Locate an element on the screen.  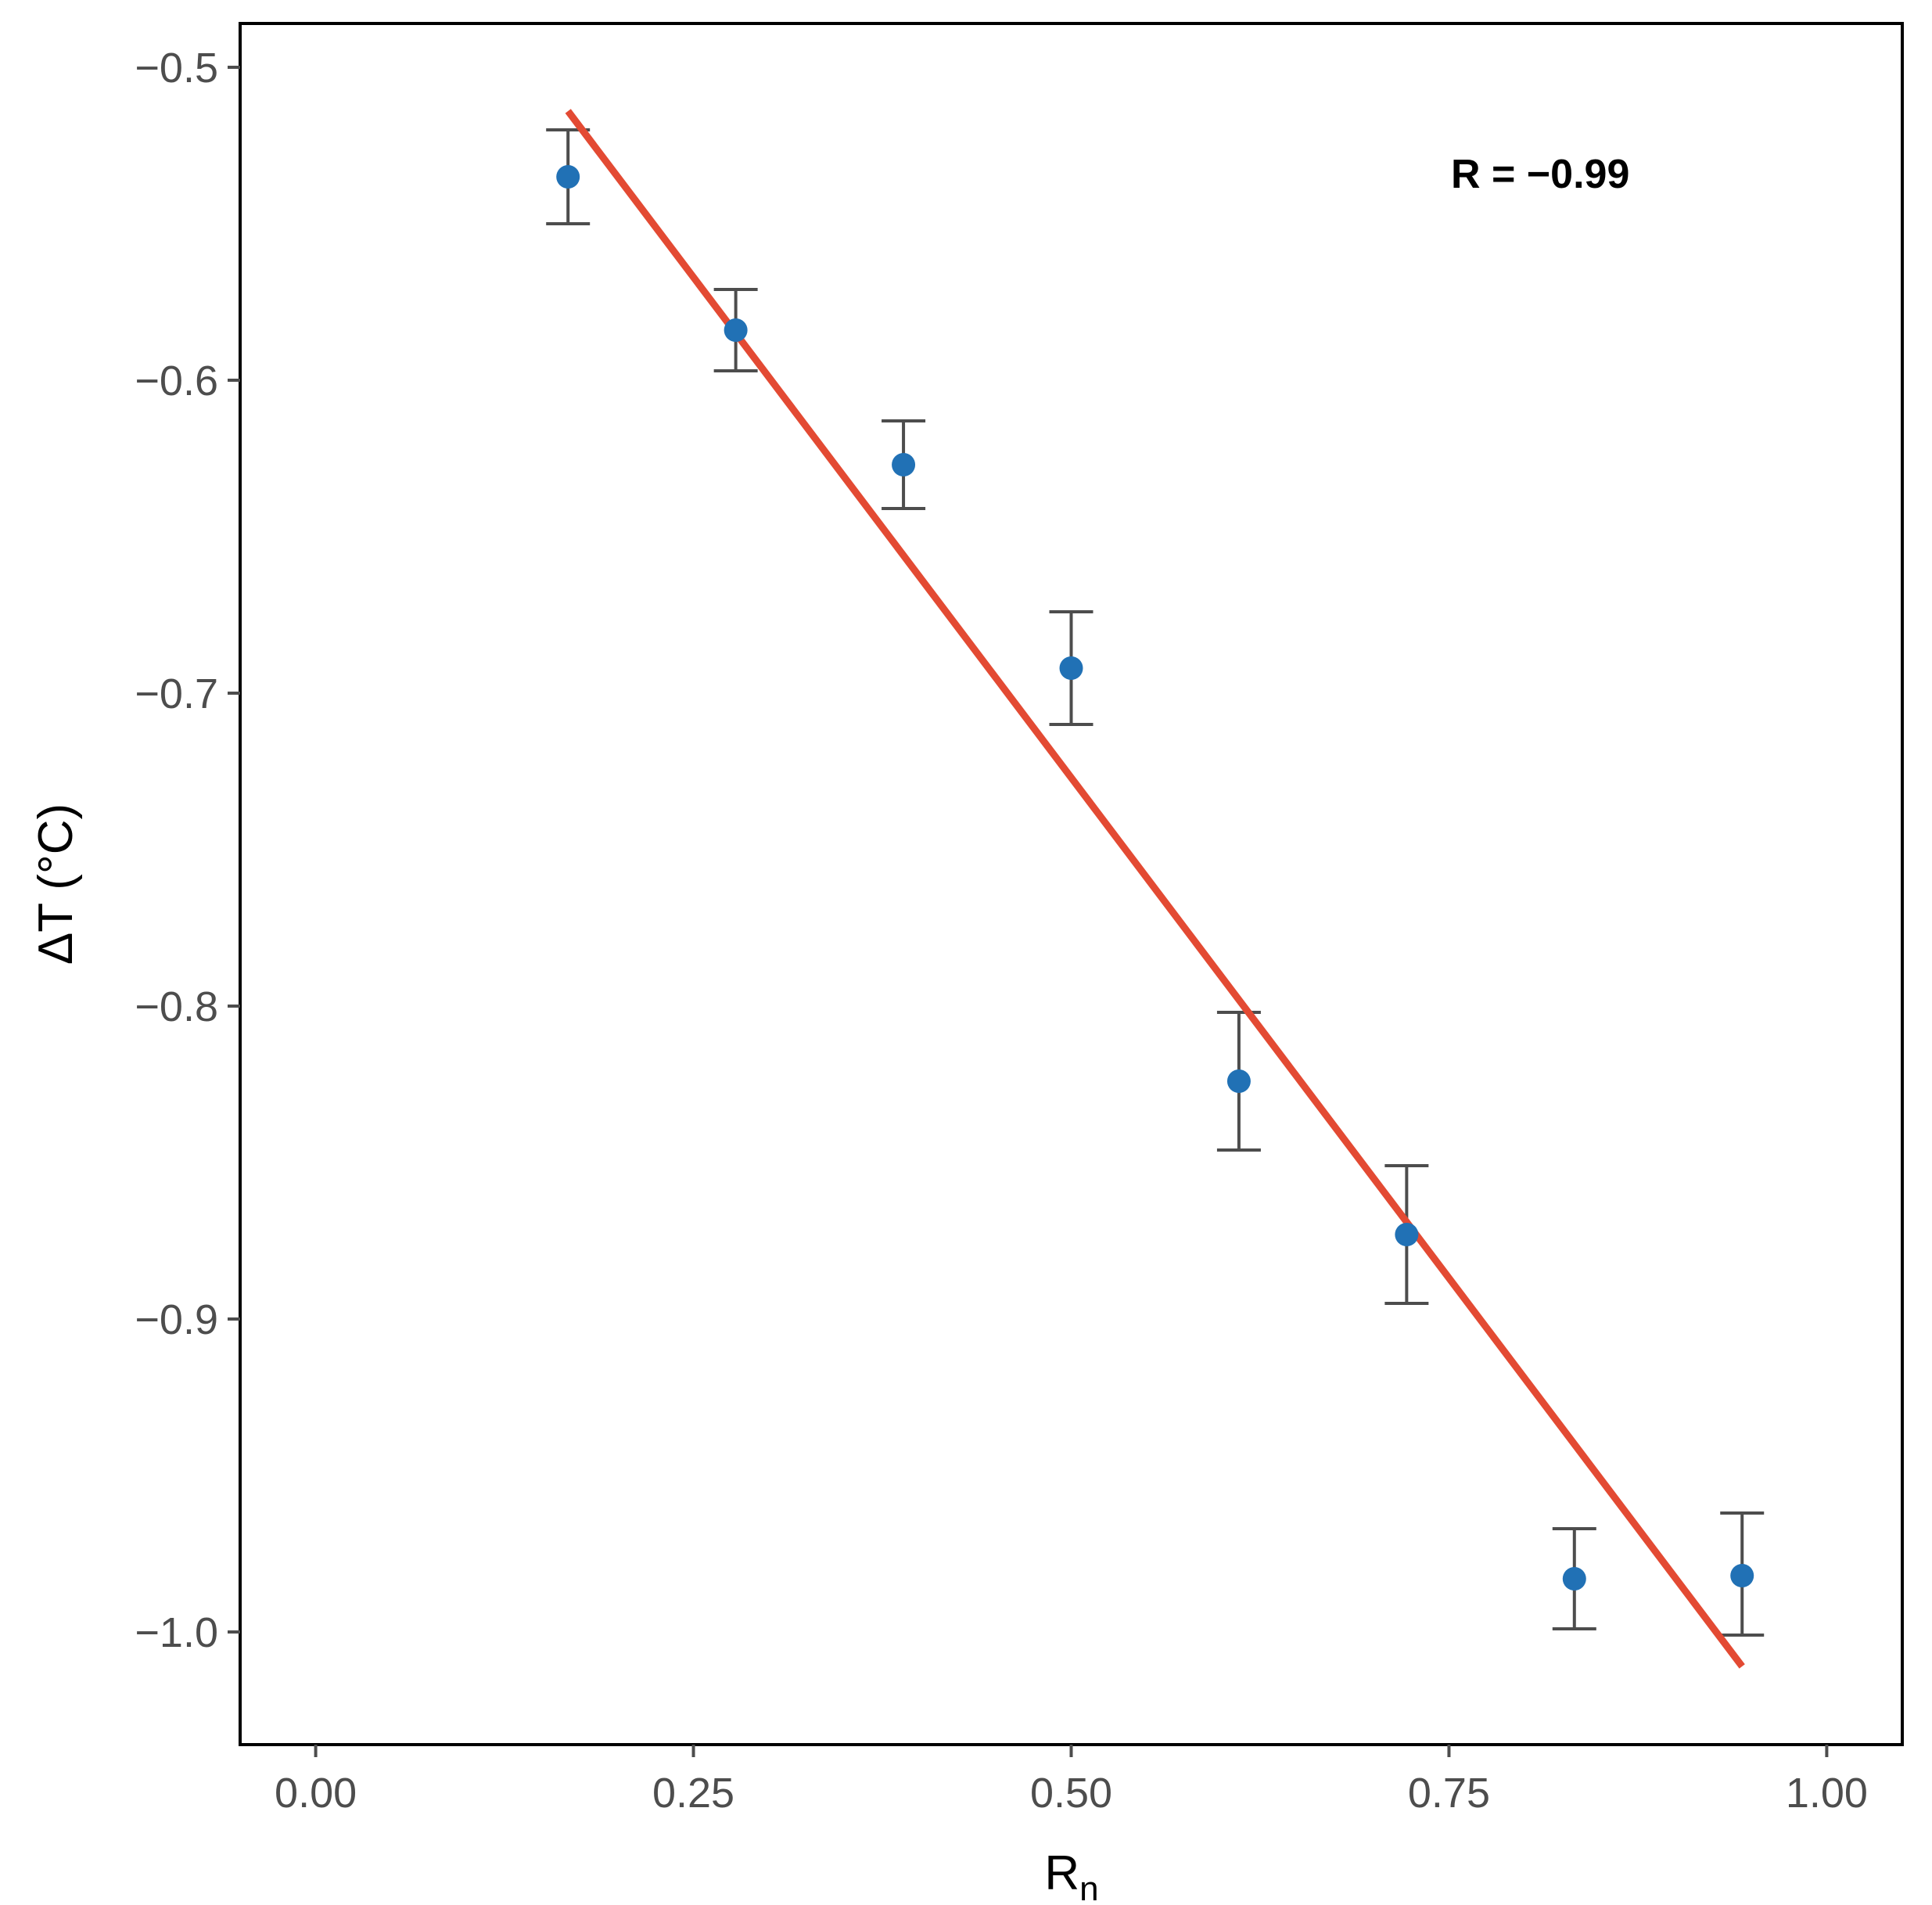
y-tick-label: −0.5 is located at coordinates (177, 68).